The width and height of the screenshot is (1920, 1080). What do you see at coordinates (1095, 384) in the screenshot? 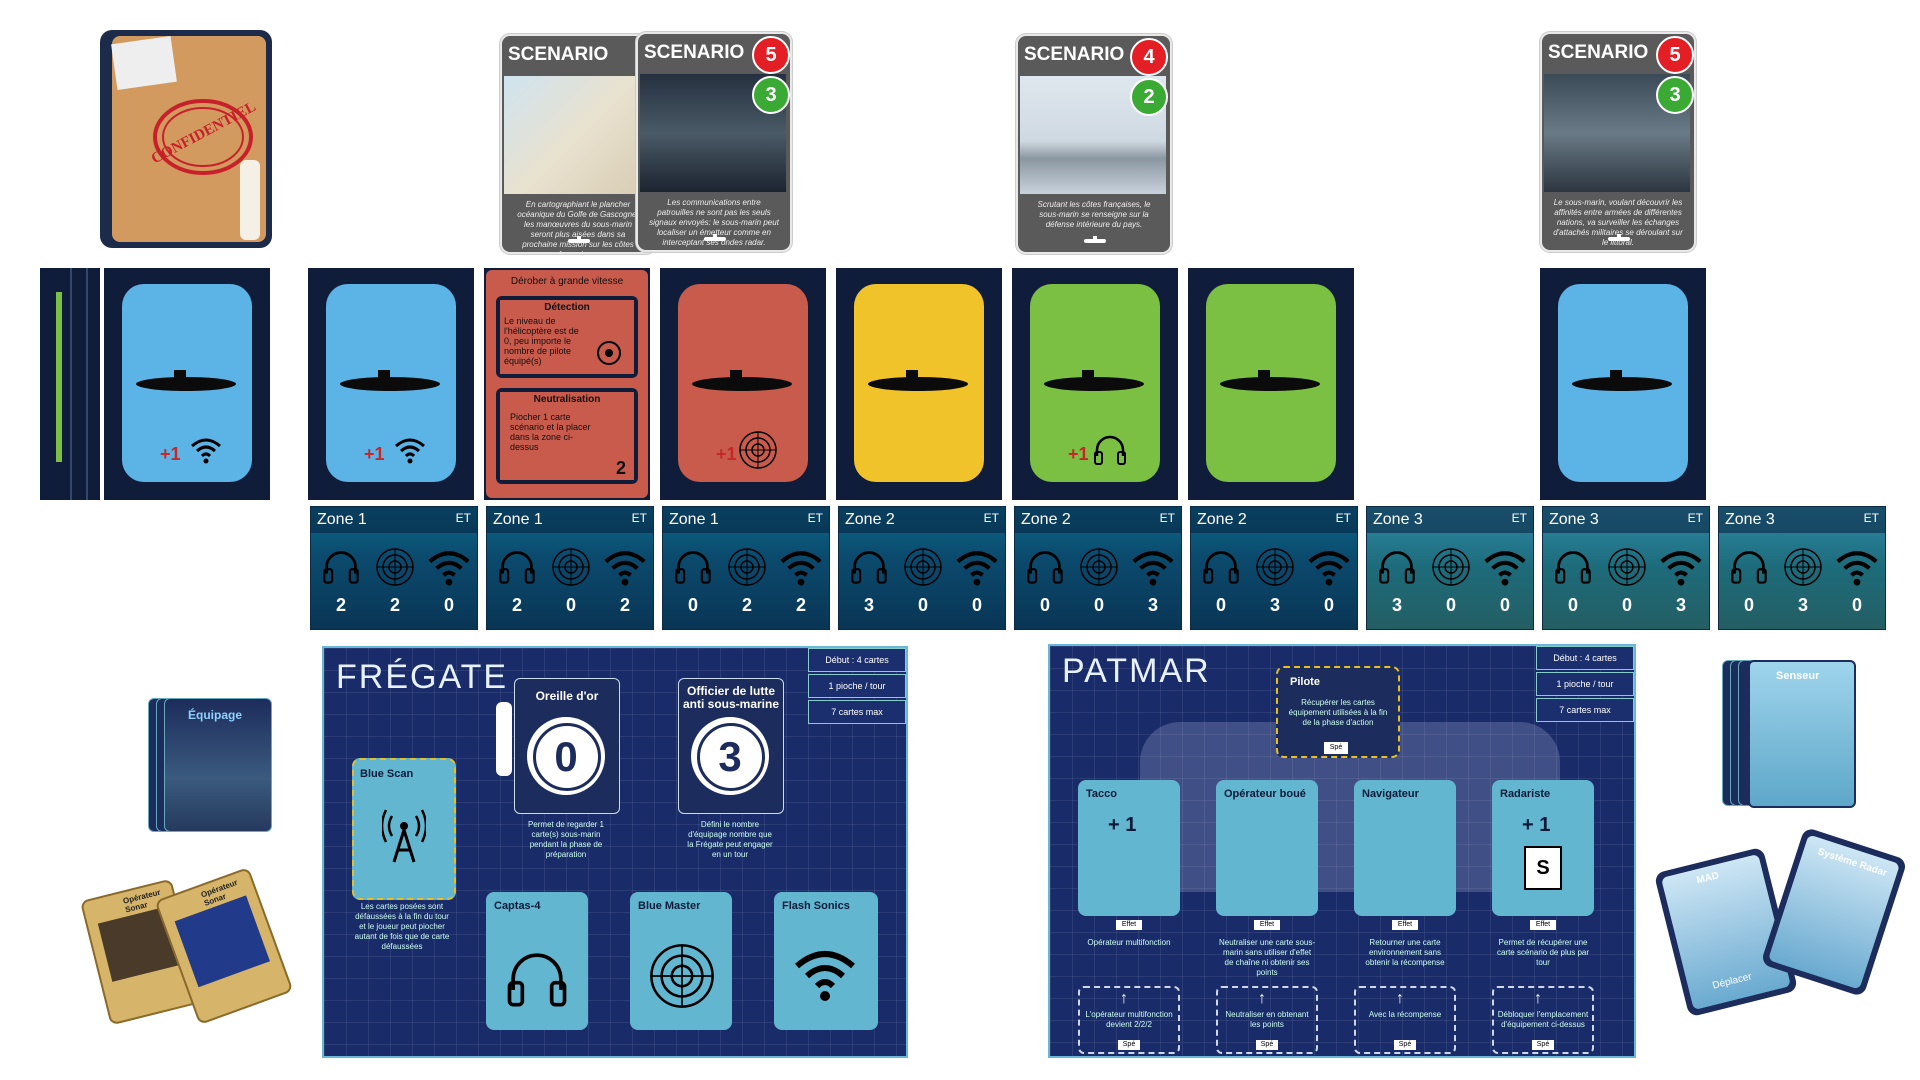
I see `submarine-card-green: +1` at bounding box center [1095, 384].